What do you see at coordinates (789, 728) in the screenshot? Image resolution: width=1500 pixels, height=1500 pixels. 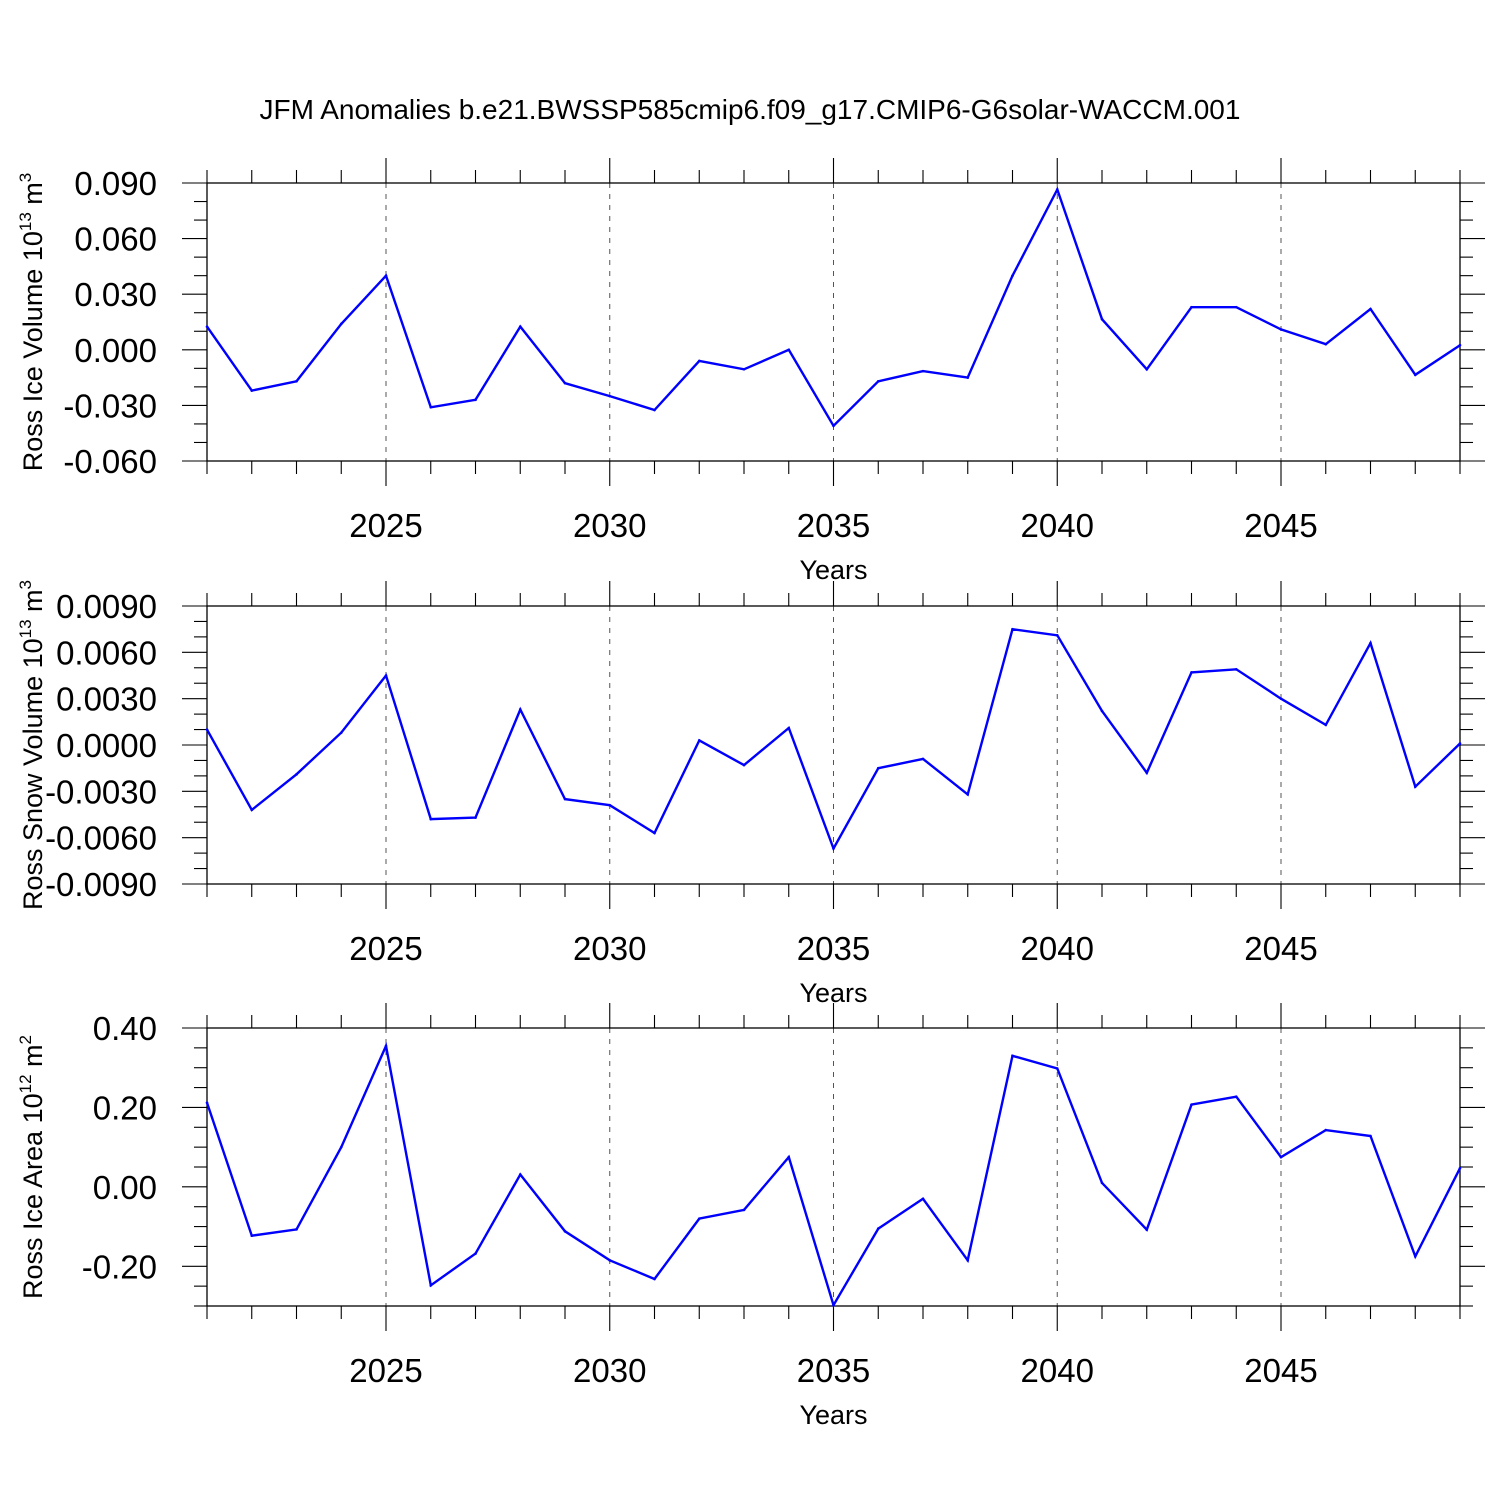 I see `data-point-2034` at bounding box center [789, 728].